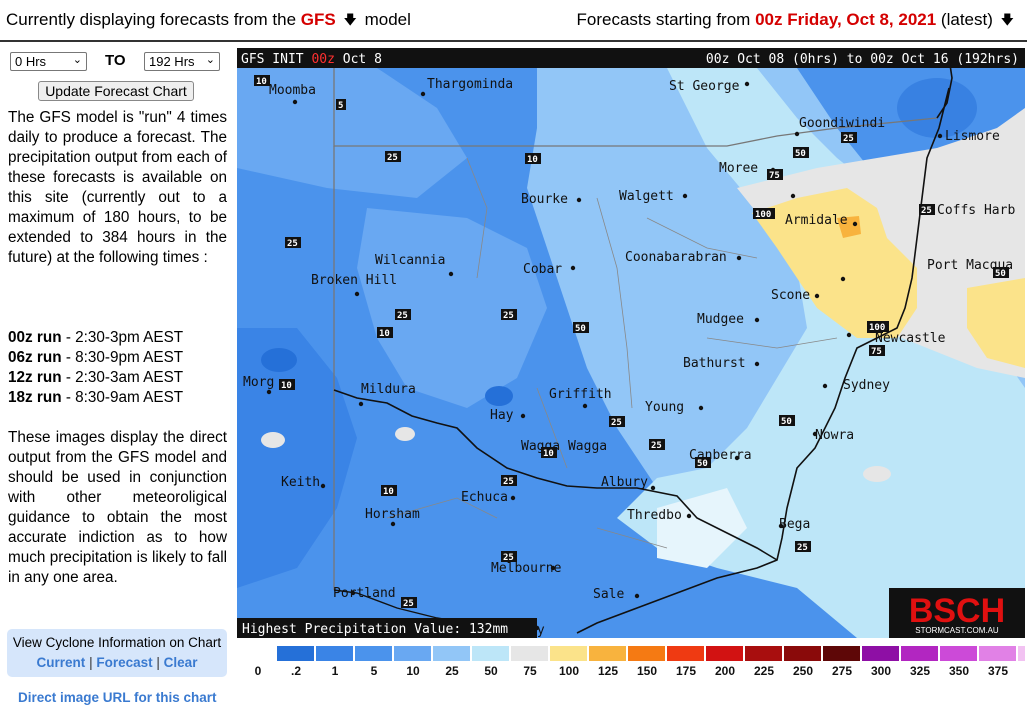 The height and width of the screenshot is (711, 1027). Describe the element at coordinates (31, 61) in the screenshot. I see `from-hours-value: 0 Hrs` at that location.